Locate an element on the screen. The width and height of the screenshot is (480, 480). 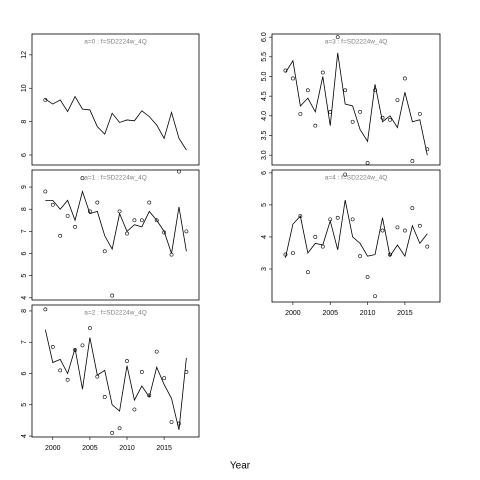
y-tick-label: 3 is located at coordinates (264, 269).